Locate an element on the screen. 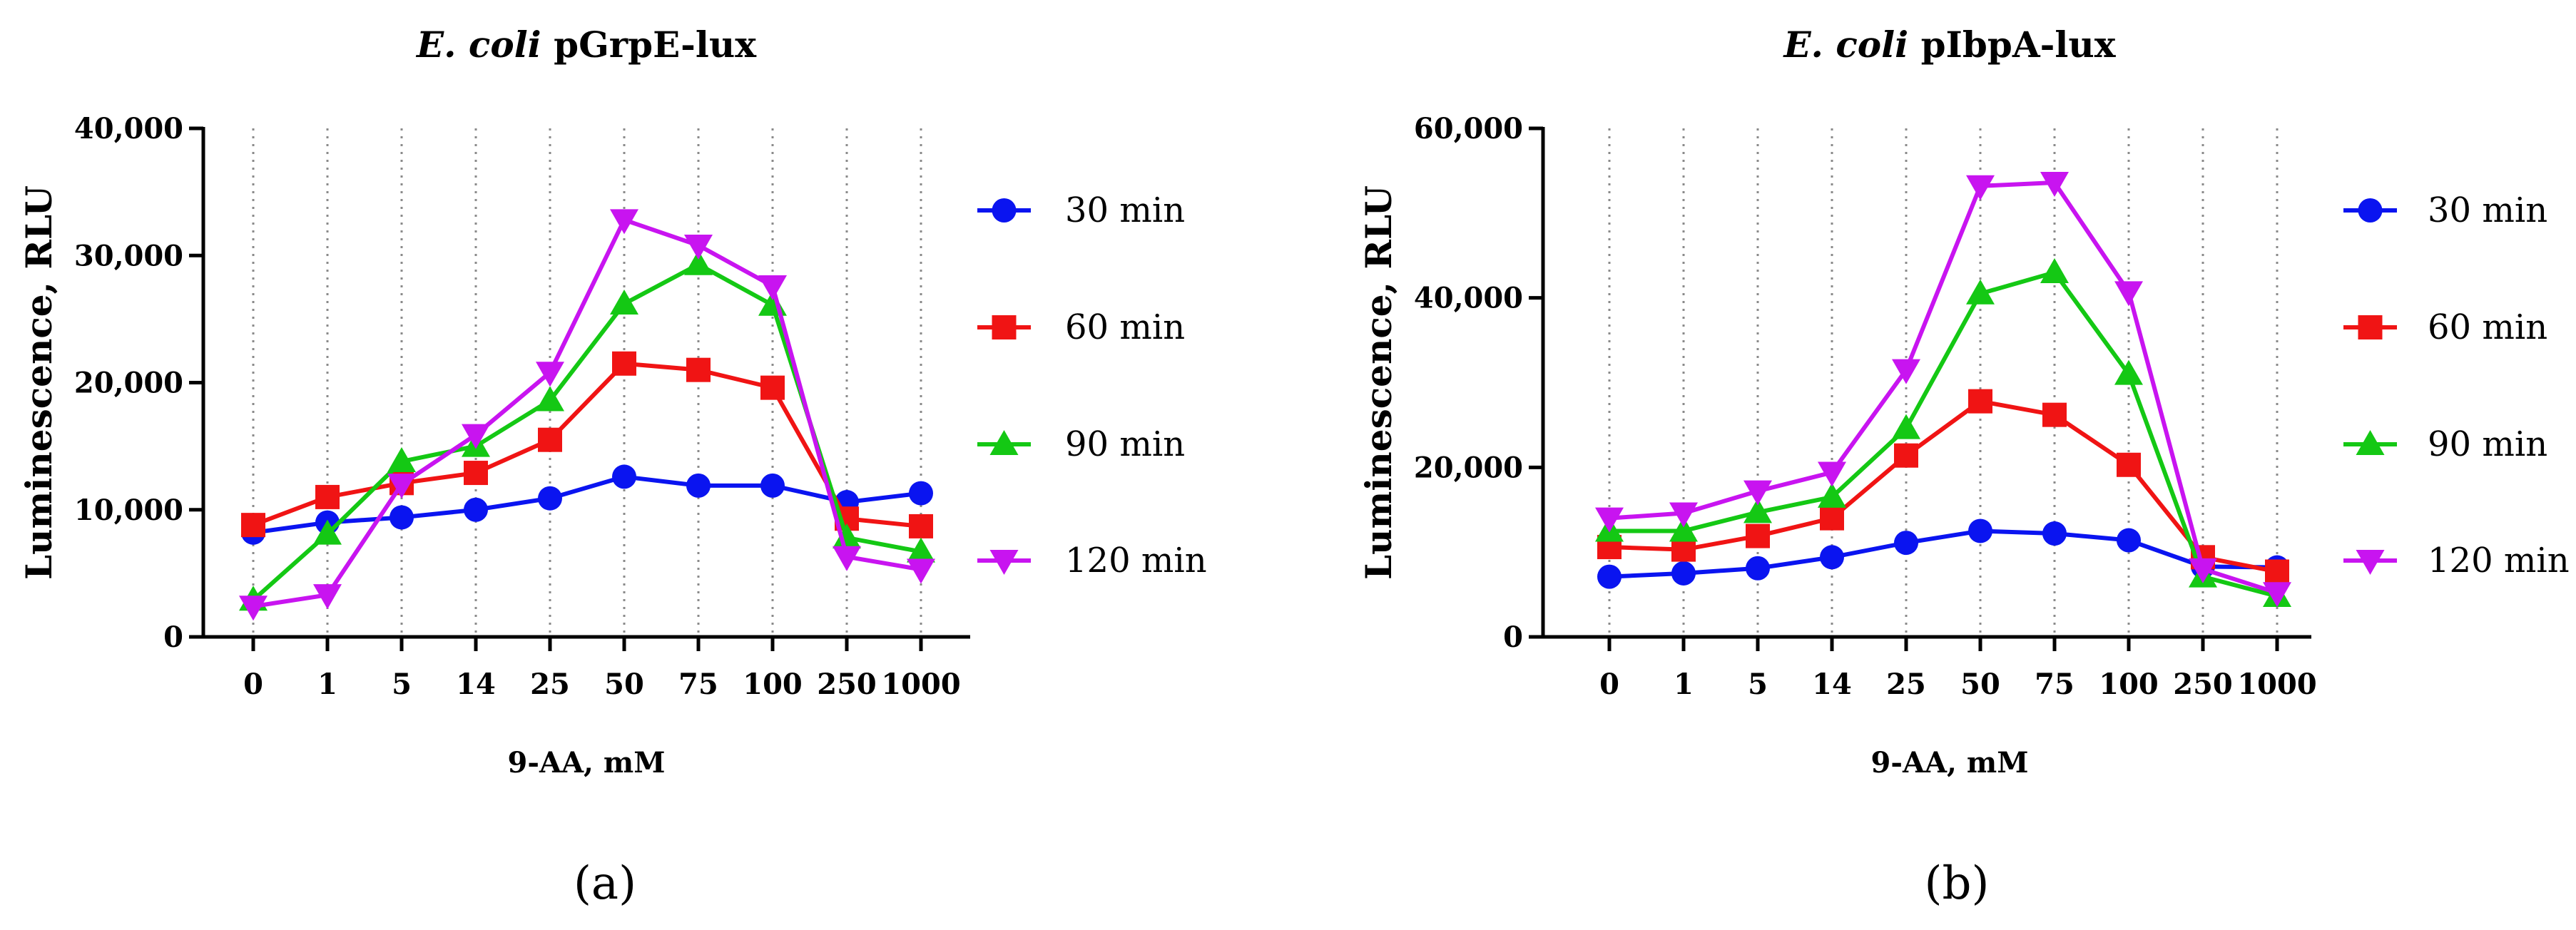 This screenshot has height=930, width=2576. chart-title: E. coli pGrpE-lux is located at coordinates (586, 45).